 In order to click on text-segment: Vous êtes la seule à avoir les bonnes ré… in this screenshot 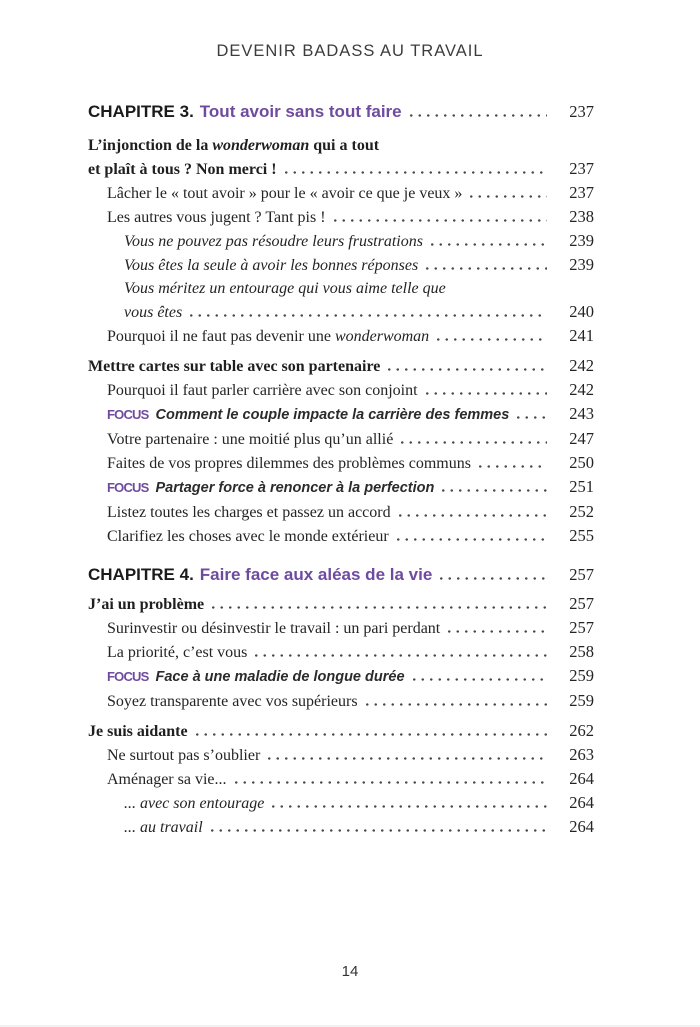, I will do `click(271, 265)`.